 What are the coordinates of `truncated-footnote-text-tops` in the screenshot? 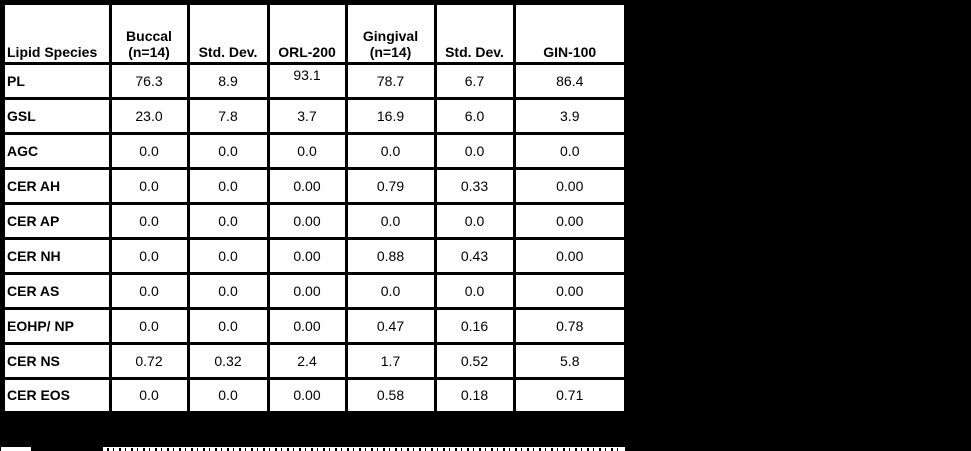 It's located at (364, 449).